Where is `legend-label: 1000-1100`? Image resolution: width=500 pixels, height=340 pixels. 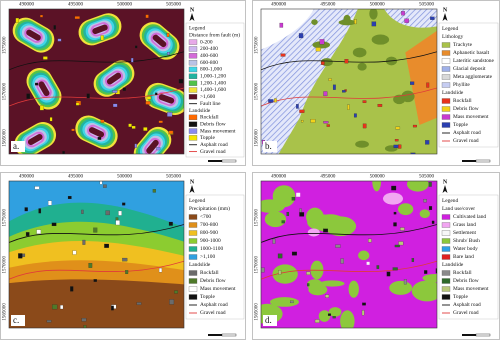 legend-label: 1000-1100 is located at coordinates (211, 249).